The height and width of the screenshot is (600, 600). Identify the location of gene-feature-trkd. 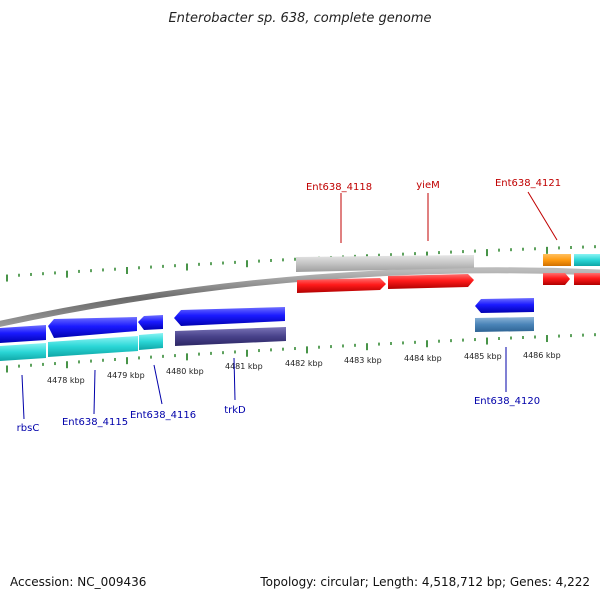
(229, 316).